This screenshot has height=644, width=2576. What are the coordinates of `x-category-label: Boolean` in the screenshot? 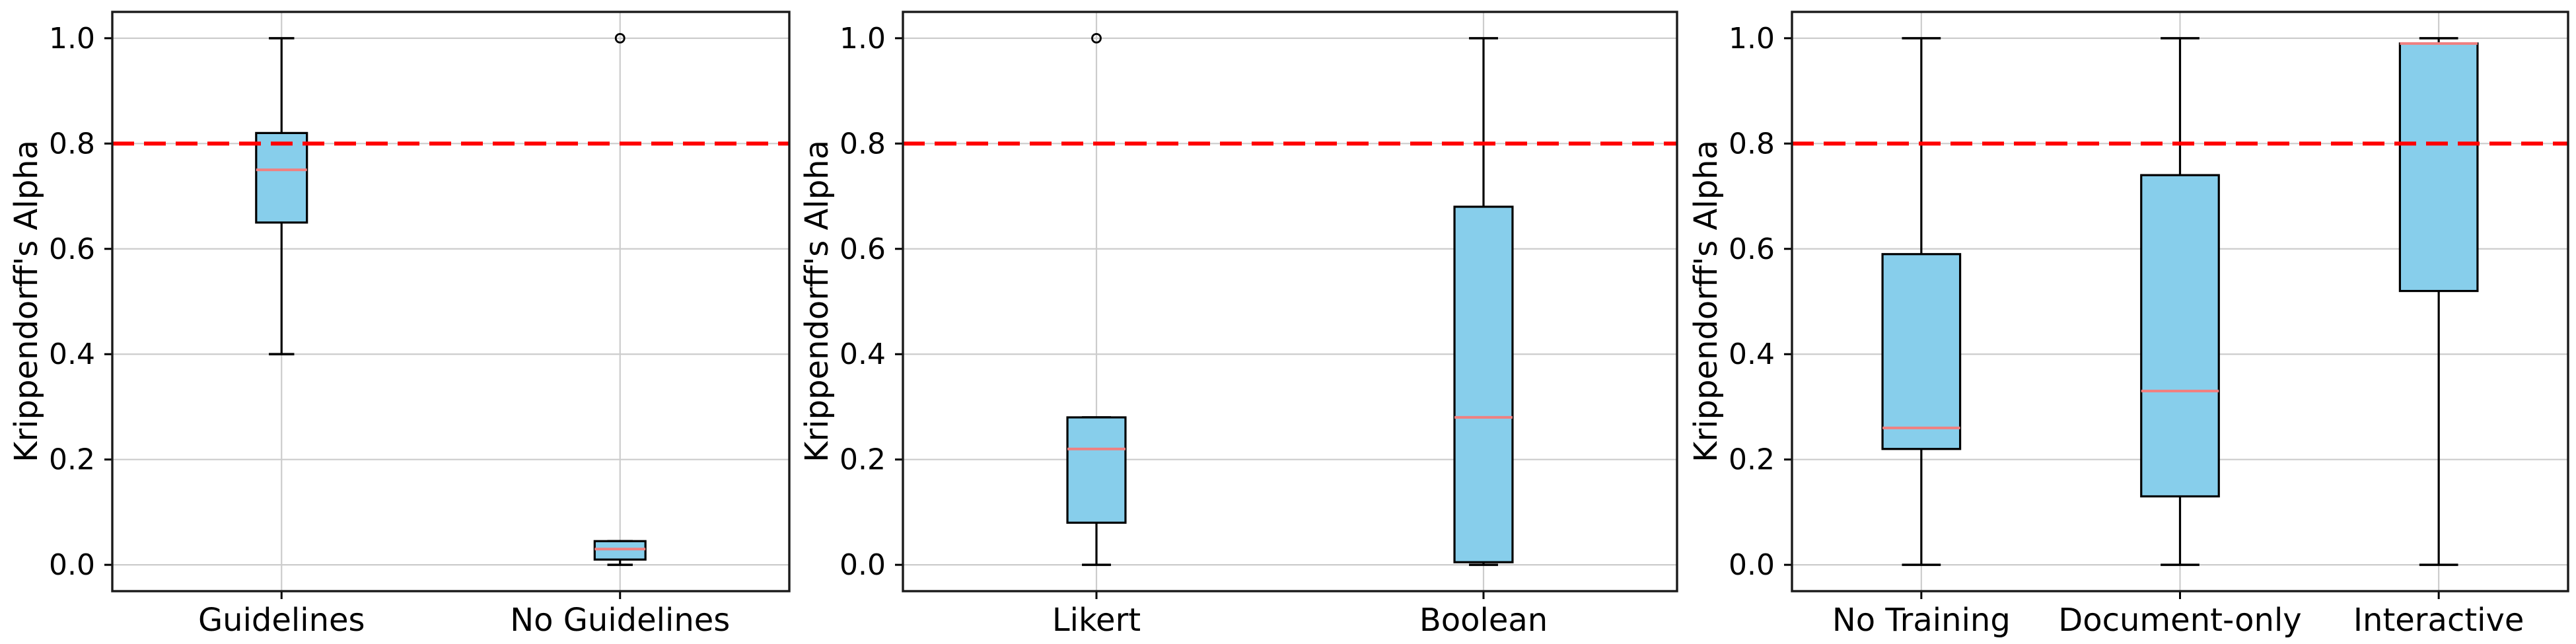 It's located at (1483, 621).